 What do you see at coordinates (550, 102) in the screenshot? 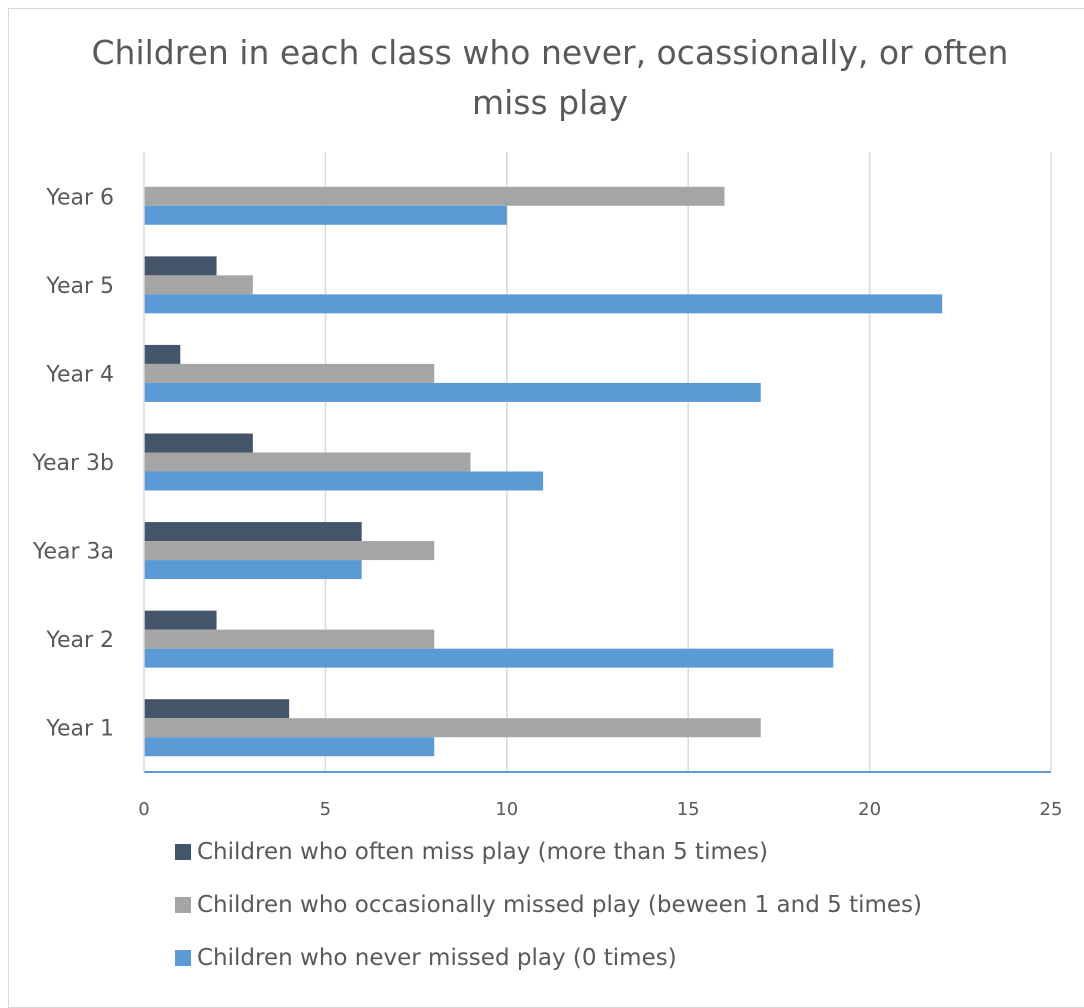
I see `chart-title-line-2: miss play` at bounding box center [550, 102].